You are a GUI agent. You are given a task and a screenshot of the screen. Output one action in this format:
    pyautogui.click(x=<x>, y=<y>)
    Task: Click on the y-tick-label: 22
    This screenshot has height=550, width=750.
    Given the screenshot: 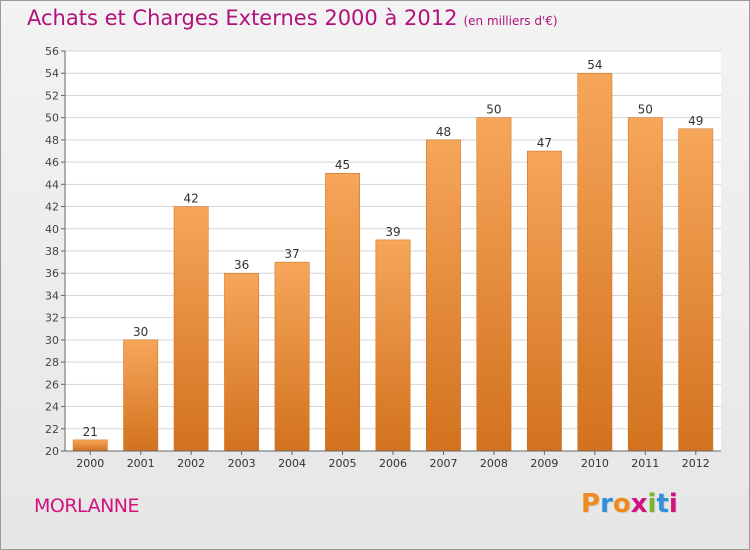 What is the action you would take?
    pyautogui.click(x=52, y=429)
    